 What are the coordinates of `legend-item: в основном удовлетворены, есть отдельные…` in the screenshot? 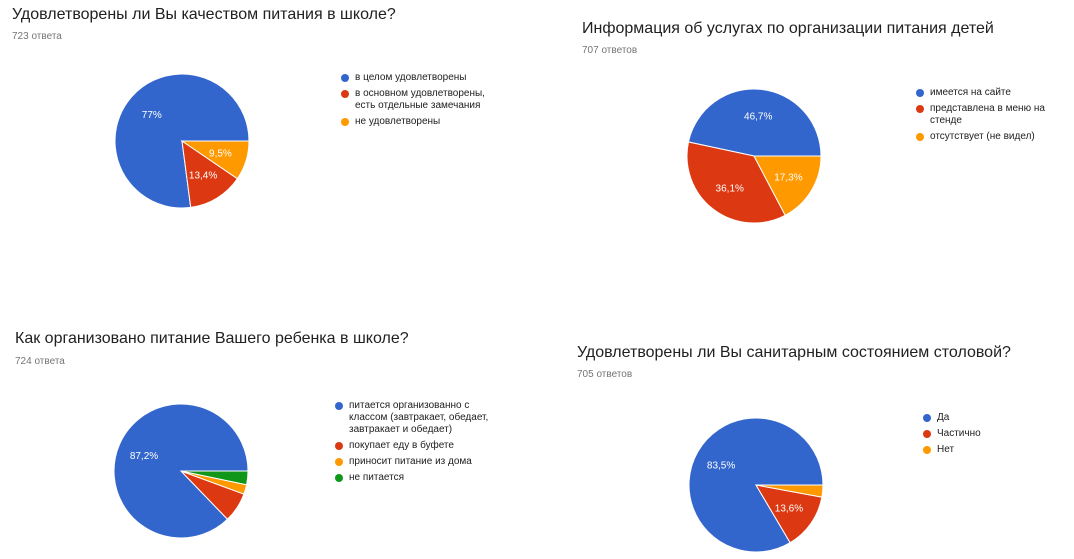 It's located at (423, 100).